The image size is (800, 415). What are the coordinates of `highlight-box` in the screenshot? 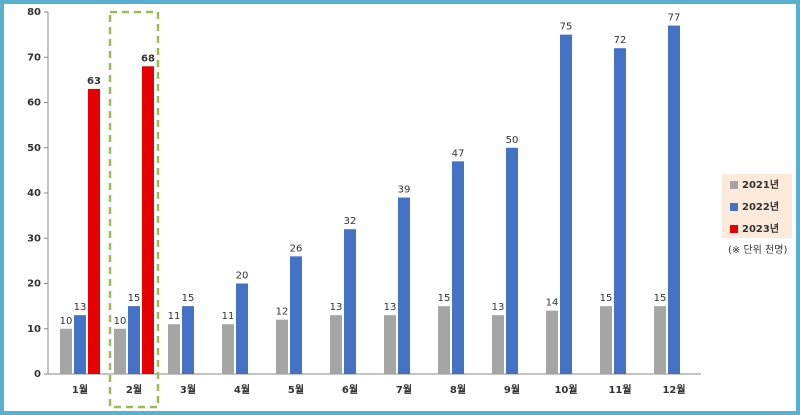 It's located at (134, 209).